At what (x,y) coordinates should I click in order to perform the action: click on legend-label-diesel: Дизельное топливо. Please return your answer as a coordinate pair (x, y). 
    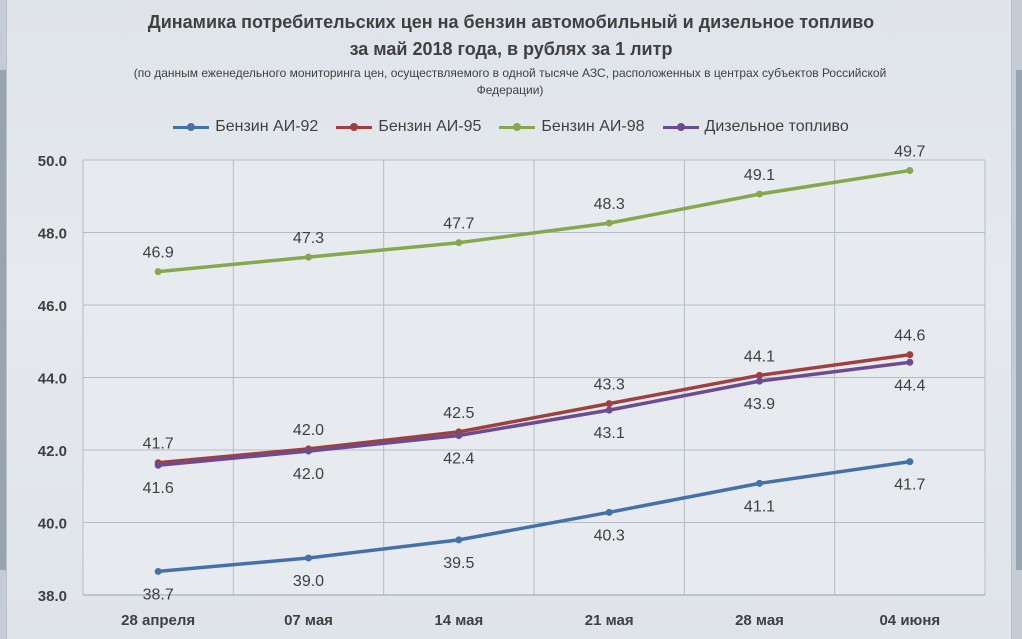
    Looking at the image, I should click on (776, 126).